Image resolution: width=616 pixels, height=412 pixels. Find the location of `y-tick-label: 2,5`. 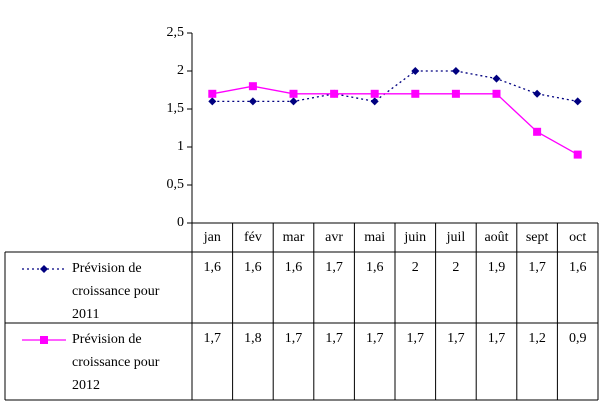

y-tick-label: 2,5 is located at coordinates (176, 32).